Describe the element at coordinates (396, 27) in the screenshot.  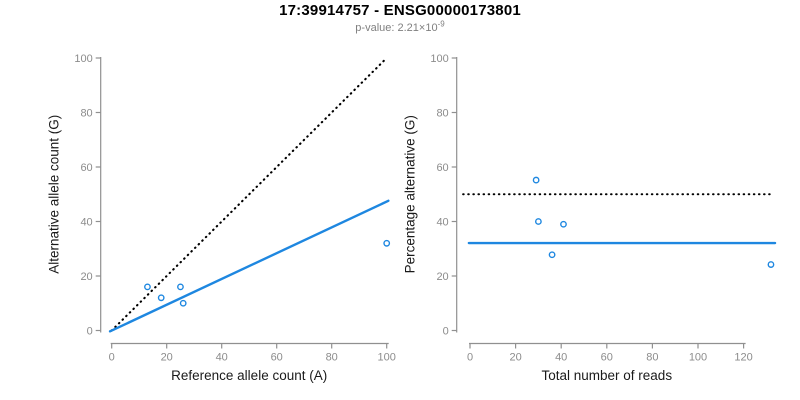
I see `p-value-text: p-value: 2.21×10` at that location.